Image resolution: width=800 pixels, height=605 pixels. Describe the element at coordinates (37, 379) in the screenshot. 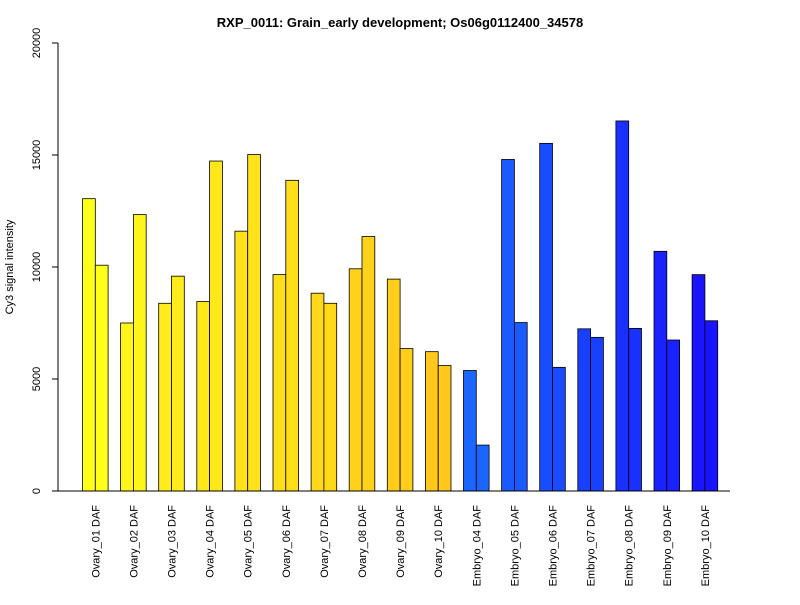

I see `y-tick-label: 5000` at that location.